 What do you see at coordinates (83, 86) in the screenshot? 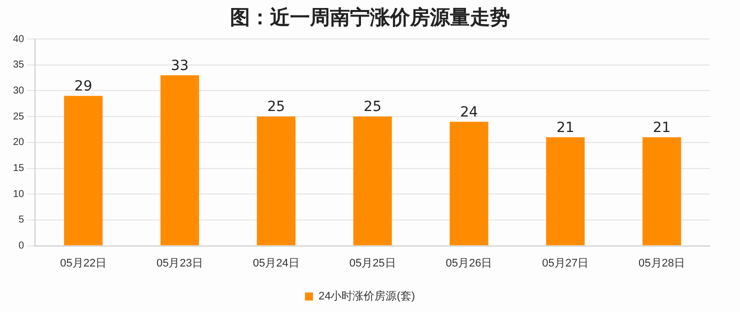
I see `data-label: 29` at bounding box center [83, 86].